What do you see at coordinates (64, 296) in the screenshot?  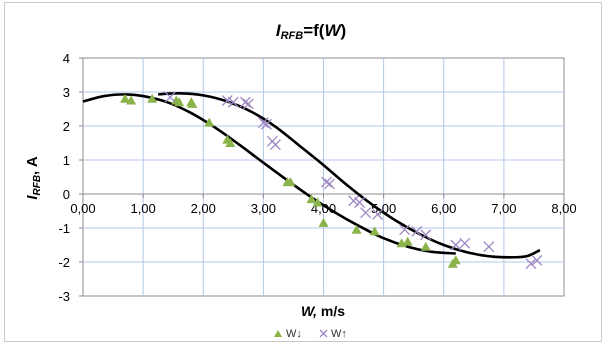 I see `y-tick-label: -3` at bounding box center [64, 296].